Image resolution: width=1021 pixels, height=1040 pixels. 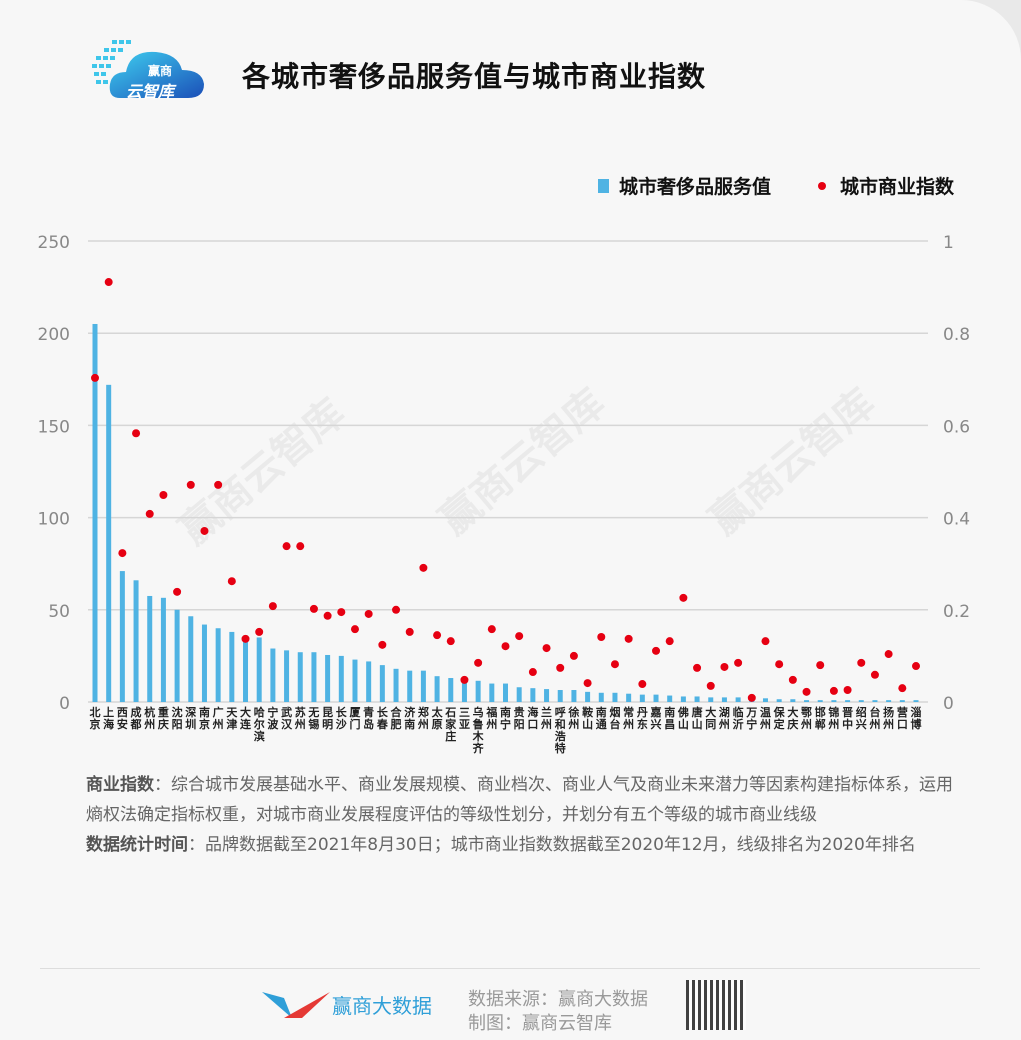 I want to click on x-tick-label: 常州, so click(x=628, y=718).